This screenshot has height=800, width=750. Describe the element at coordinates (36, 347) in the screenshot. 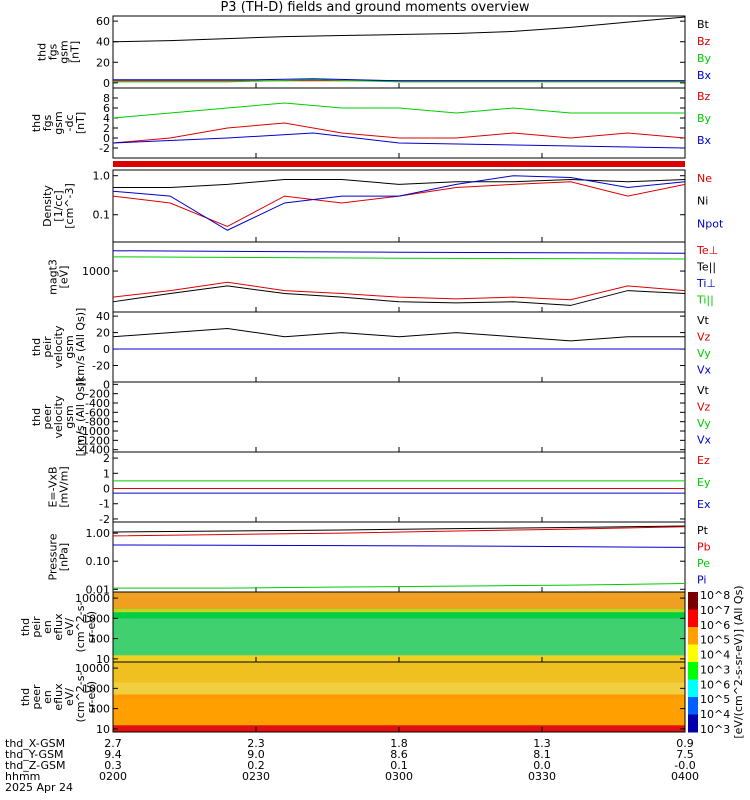

I see `y-axis-label: thd` at that location.